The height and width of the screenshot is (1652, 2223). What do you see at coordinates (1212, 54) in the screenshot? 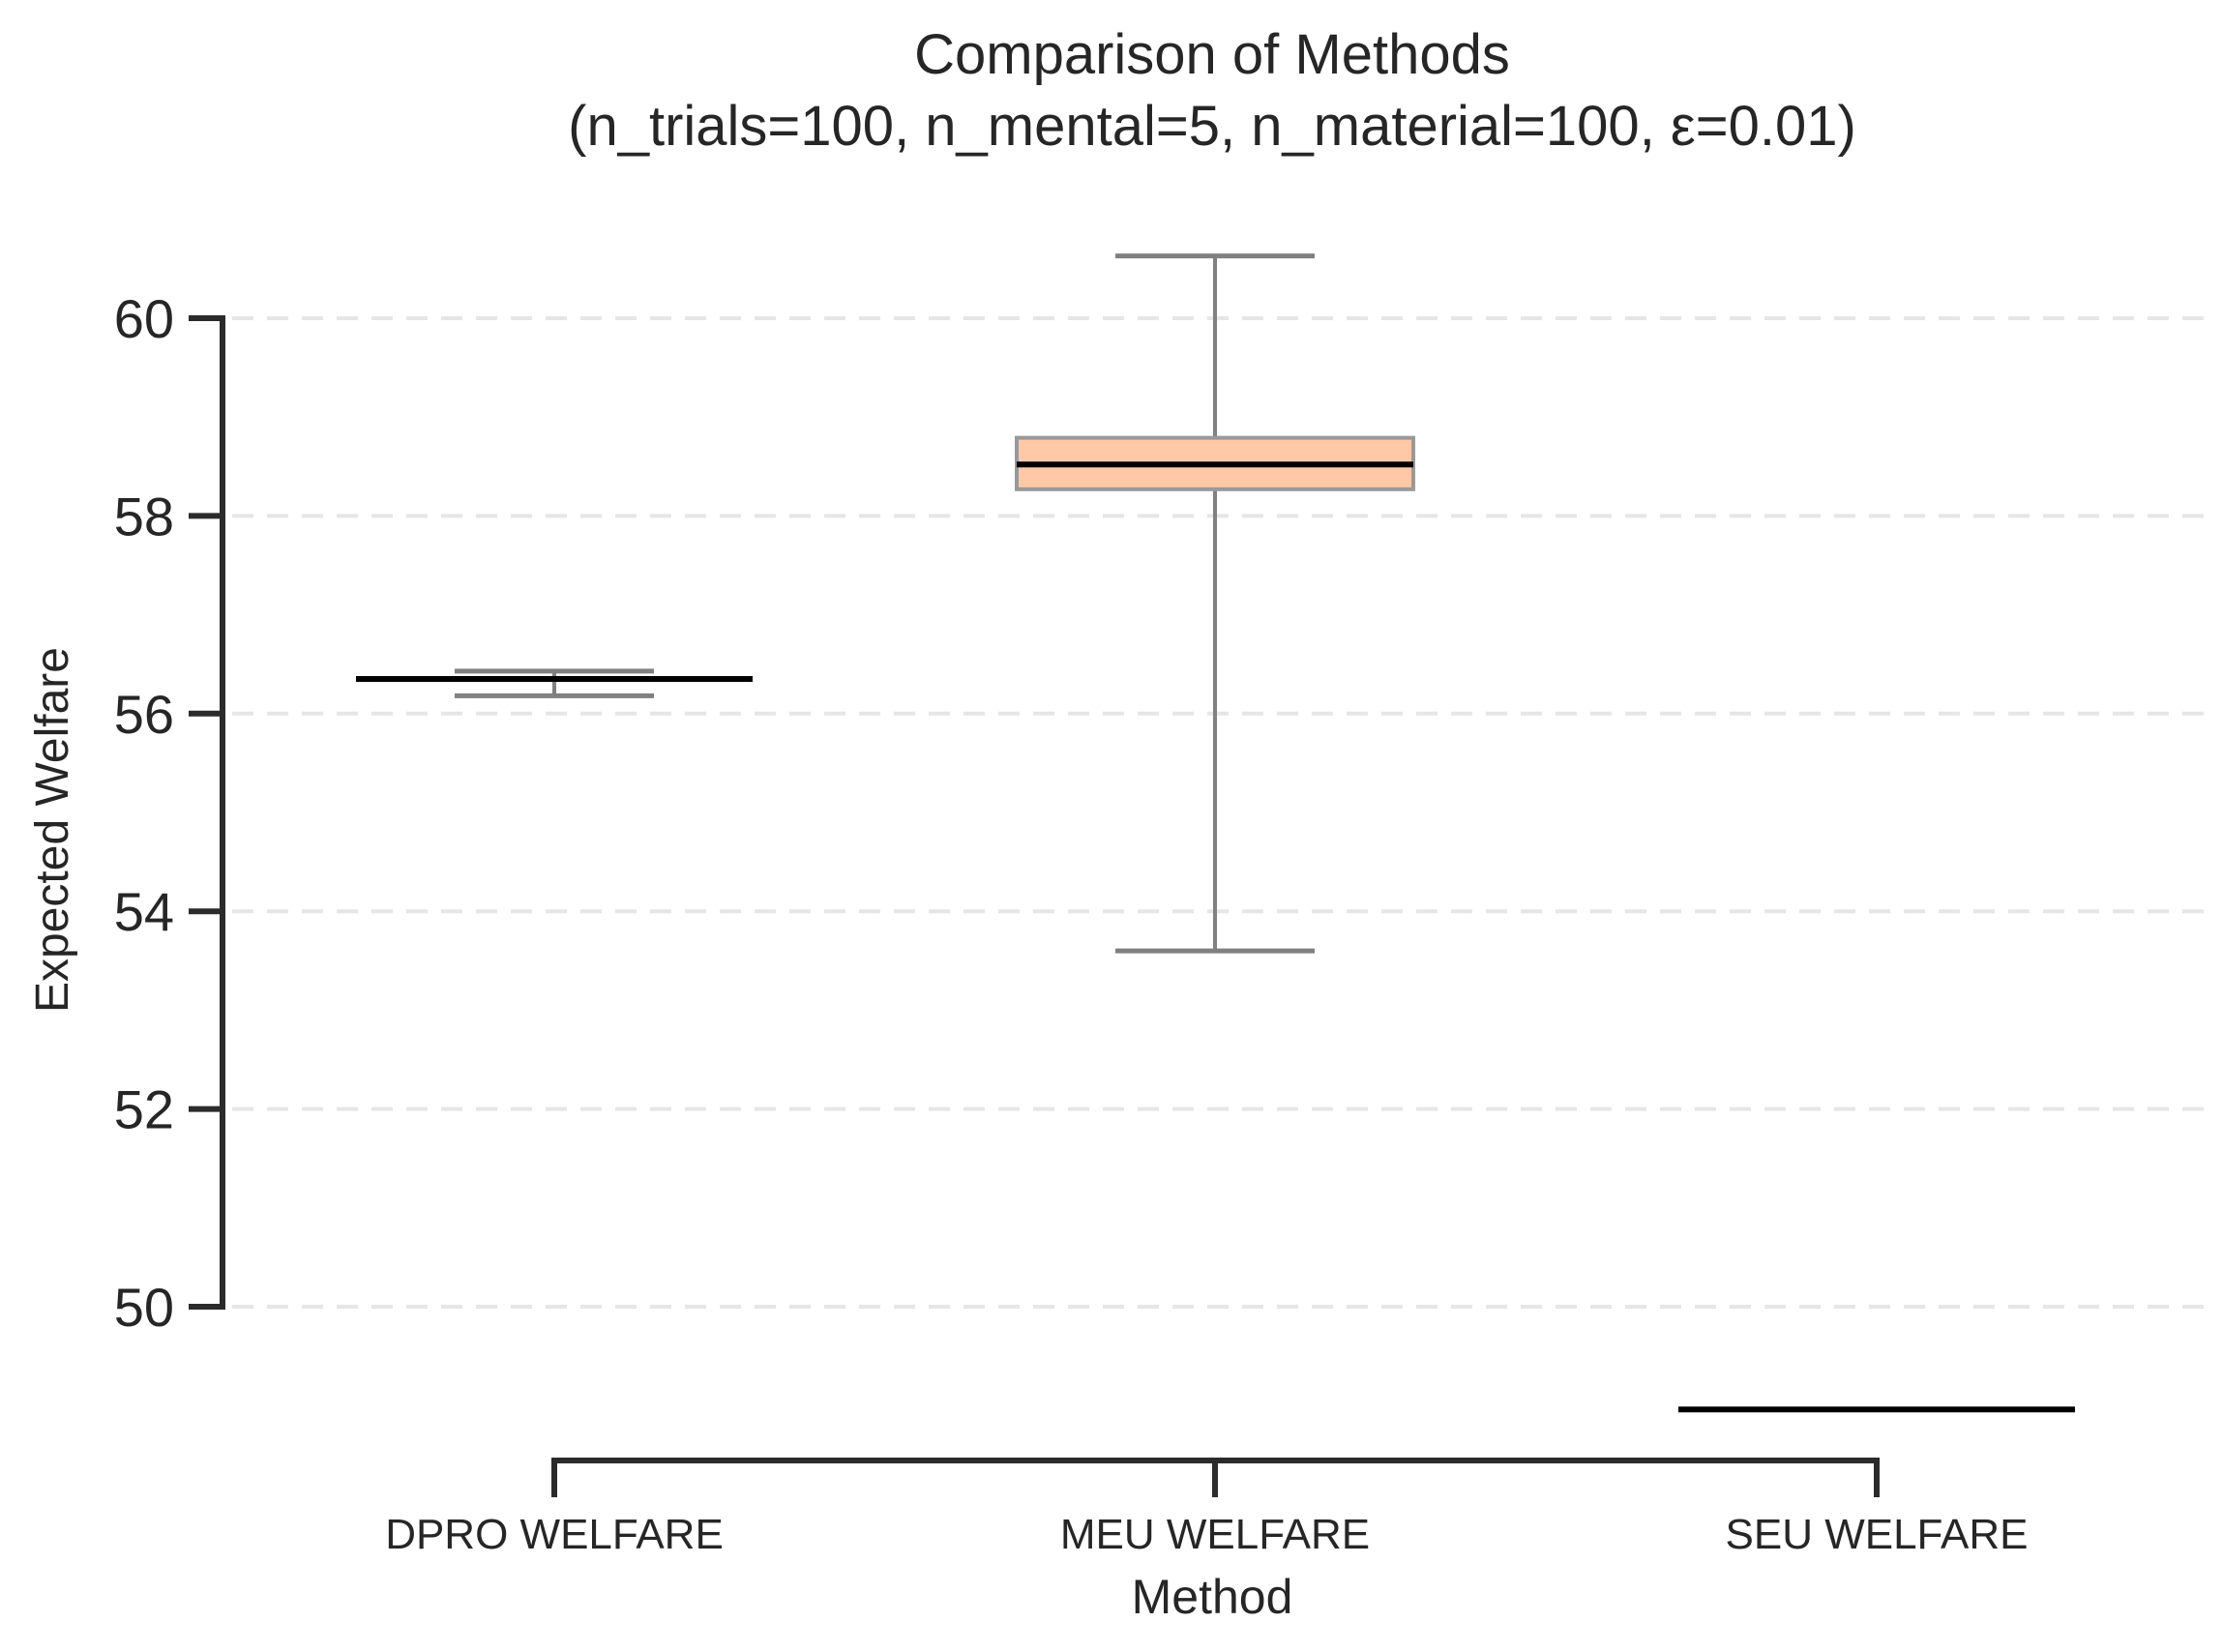
I see `chart-title: Comparison of Methods` at bounding box center [1212, 54].